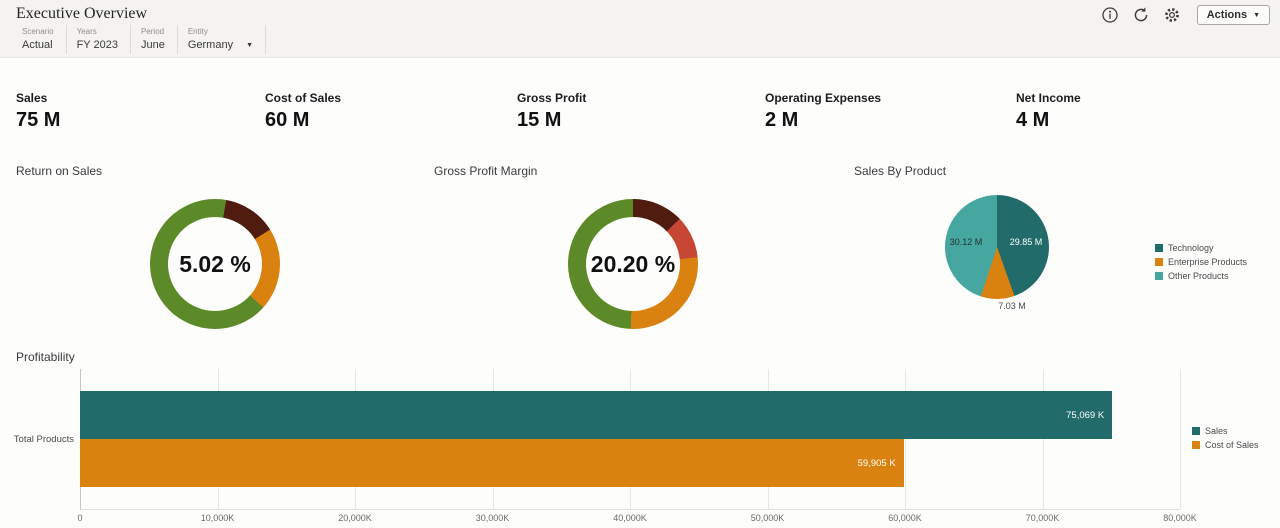 The height and width of the screenshot is (528, 1280). What do you see at coordinates (1208, 262) in the screenshot?
I see `legend-label: Enterprise Products` at bounding box center [1208, 262].